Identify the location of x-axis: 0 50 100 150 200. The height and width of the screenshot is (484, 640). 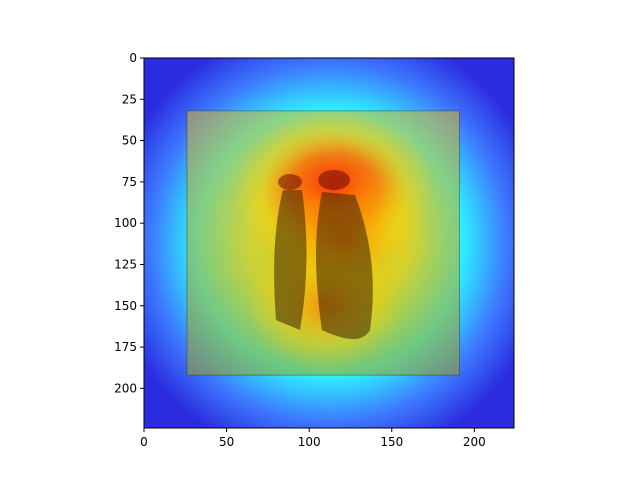
(313, 438).